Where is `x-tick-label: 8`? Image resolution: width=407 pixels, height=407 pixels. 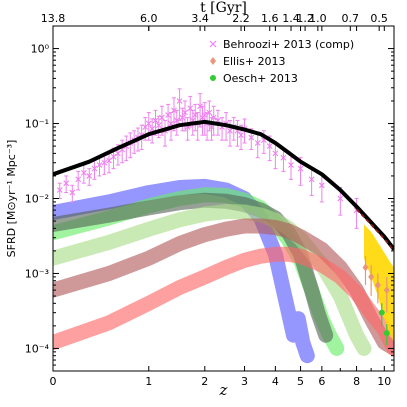
x-tick-label: 8 is located at coordinates (356, 381).